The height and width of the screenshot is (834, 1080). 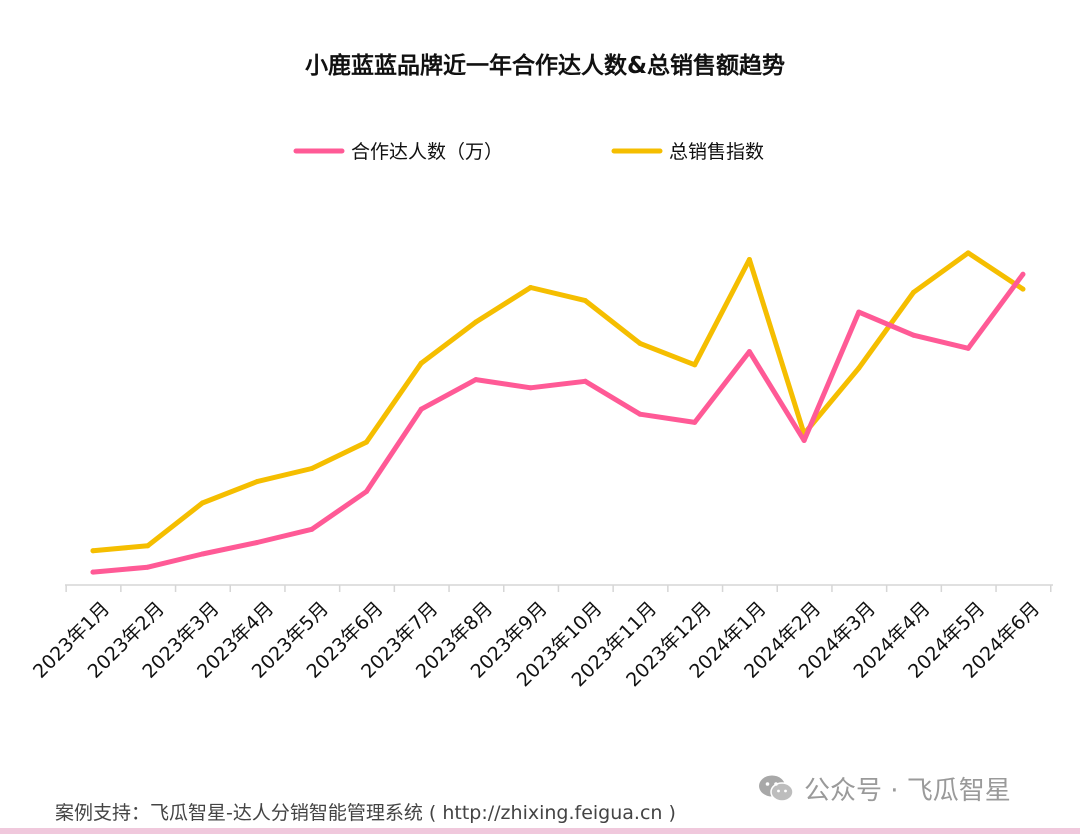 What do you see at coordinates (776, 789) in the screenshot?
I see `wechat-icon` at bounding box center [776, 789].